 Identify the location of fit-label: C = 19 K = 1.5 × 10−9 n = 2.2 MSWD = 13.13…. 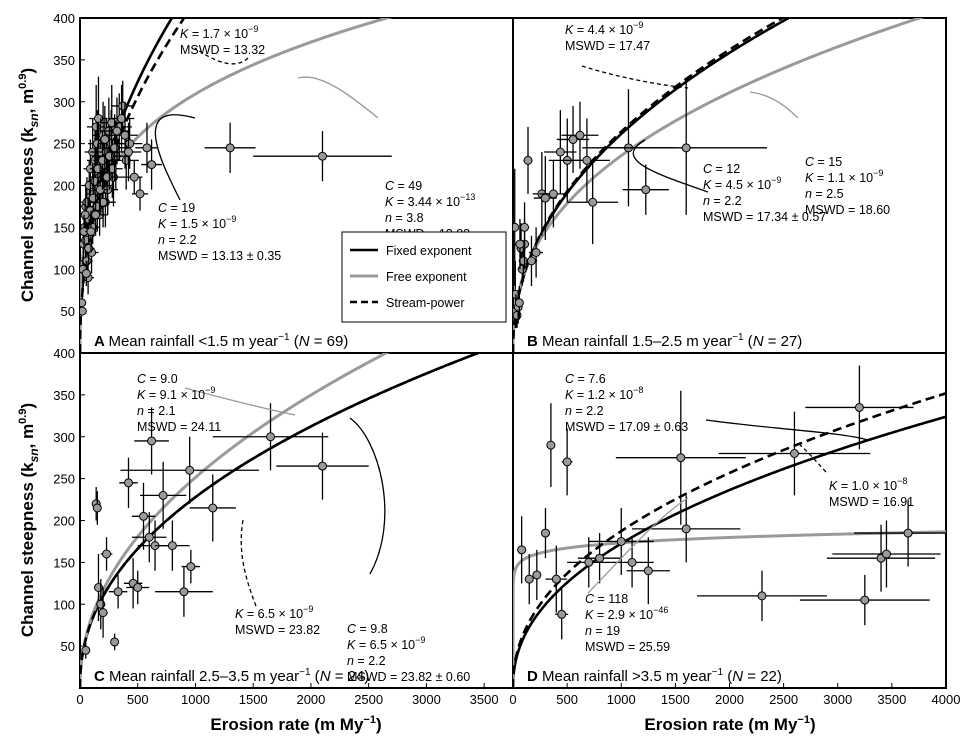
(219, 232).